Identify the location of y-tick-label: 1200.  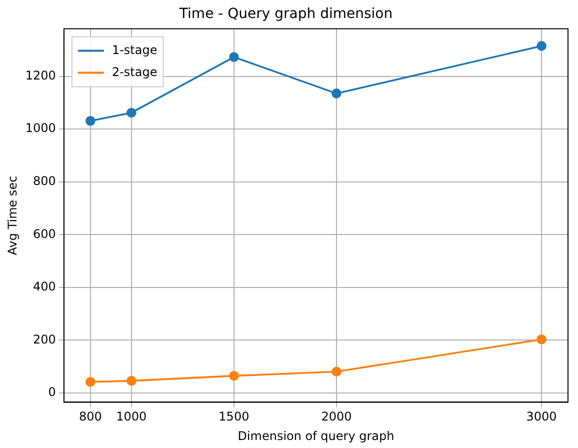
(40, 75).